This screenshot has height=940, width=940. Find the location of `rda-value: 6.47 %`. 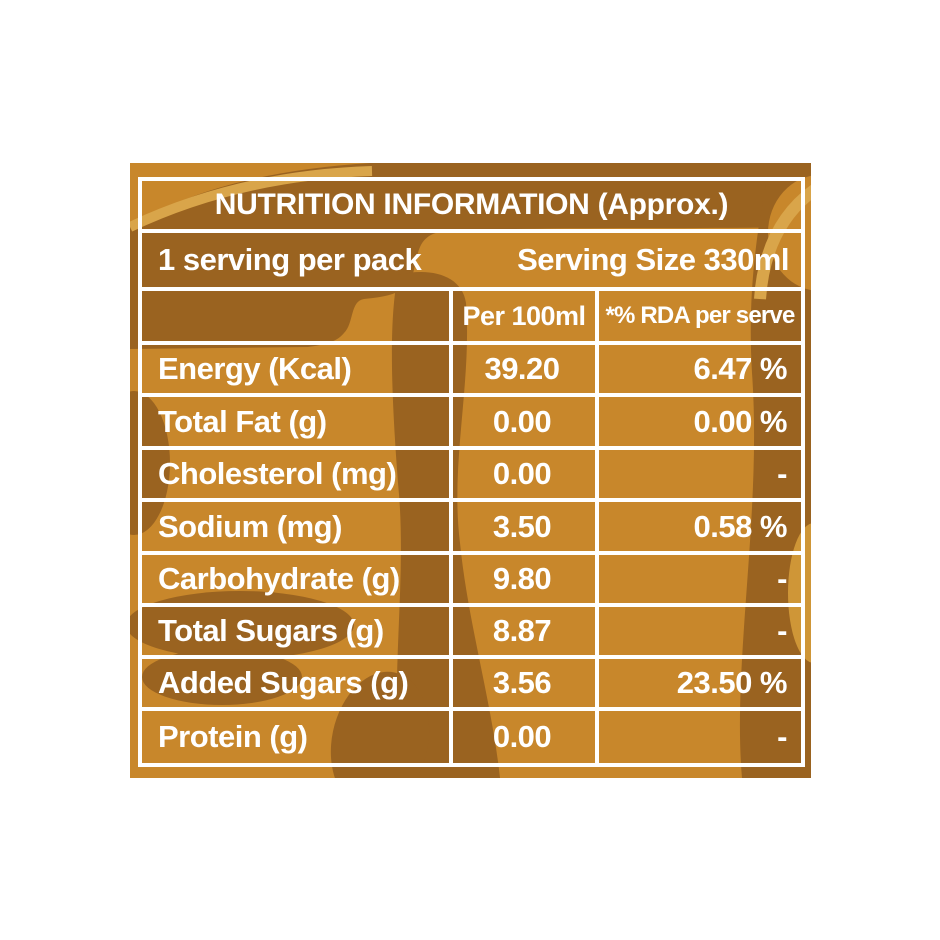

rda-value: 6.47 % is located at coordinates (700, 369).